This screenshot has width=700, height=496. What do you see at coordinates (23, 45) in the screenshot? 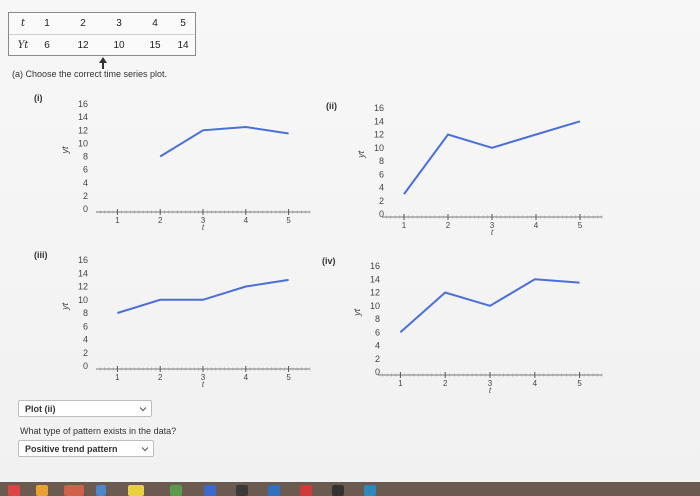
I see `table-header-y: Yt` at bounding box center [23, 45].